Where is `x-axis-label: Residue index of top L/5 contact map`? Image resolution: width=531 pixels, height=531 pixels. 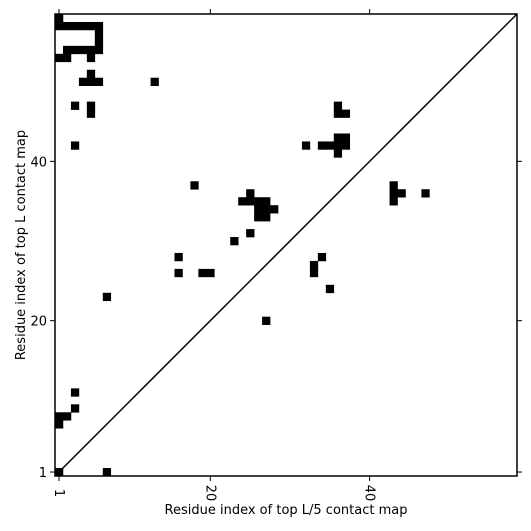
x-axis-label: Residue index of top L/5 contact map is located at coordinates (286, 510).